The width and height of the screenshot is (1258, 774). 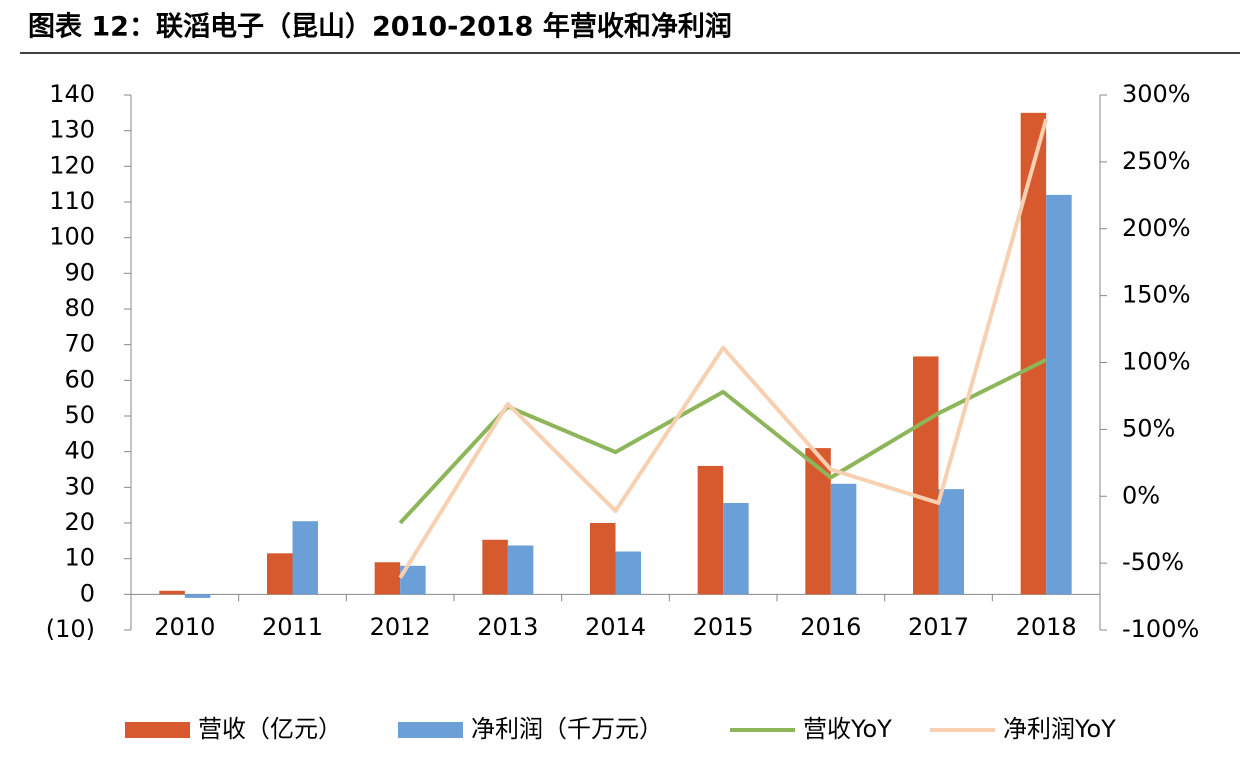 I want to click on y-tick-label: 90, so click(x=79, y=272).